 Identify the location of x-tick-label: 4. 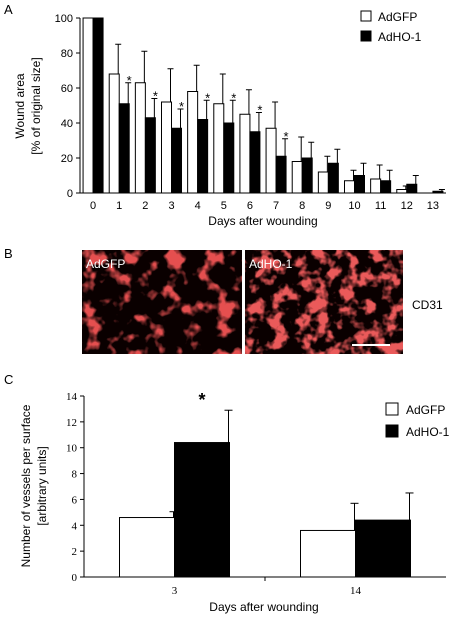
(198, 206).